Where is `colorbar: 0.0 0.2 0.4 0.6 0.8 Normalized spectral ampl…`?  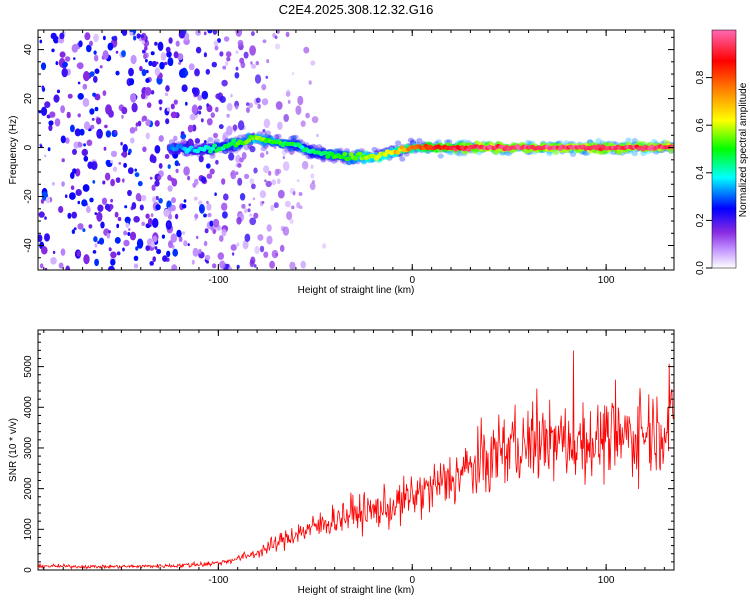
colorbar: 0.0 0.2 0.4 0.6 0.8 Normalized spectral ampl… is located at coordinates (722, 152).